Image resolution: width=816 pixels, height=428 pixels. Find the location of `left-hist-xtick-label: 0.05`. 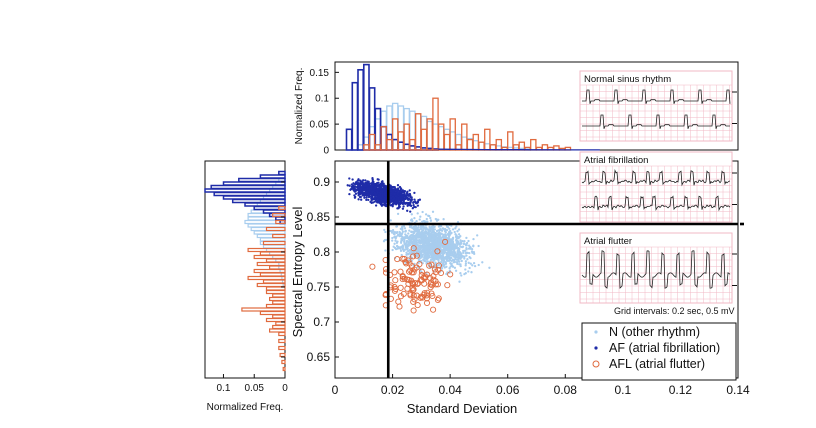

left-hist-xtick-label: 0.05 is located at coordinates (254, 388).